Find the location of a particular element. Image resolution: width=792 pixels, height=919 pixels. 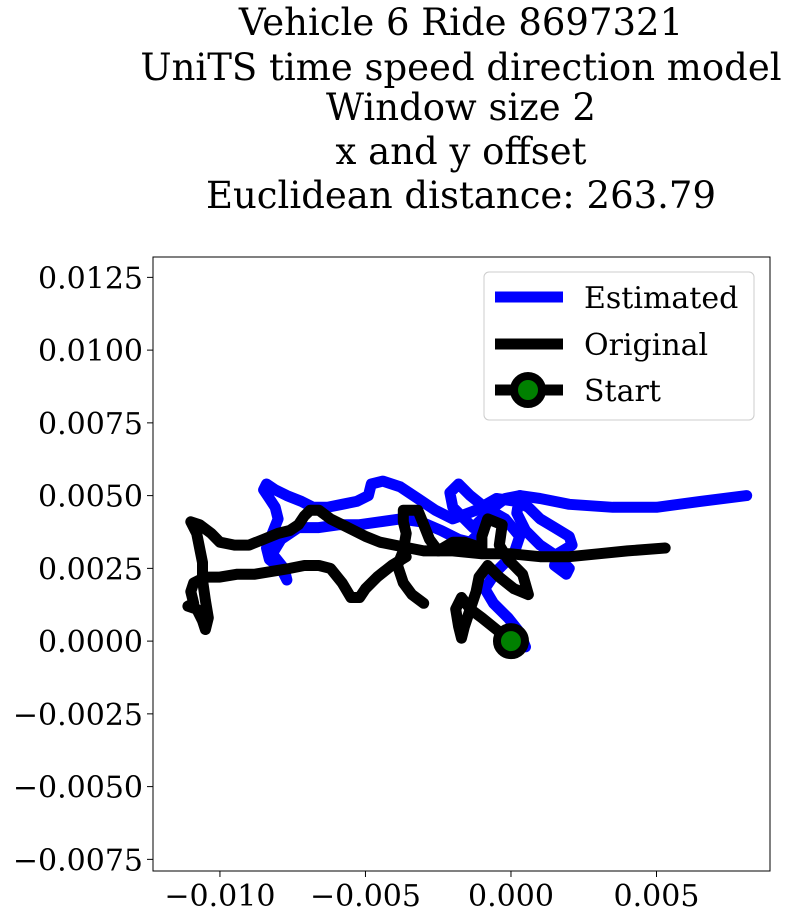

y-tick-label: −0.0075 is located at coordinates (78, 860).